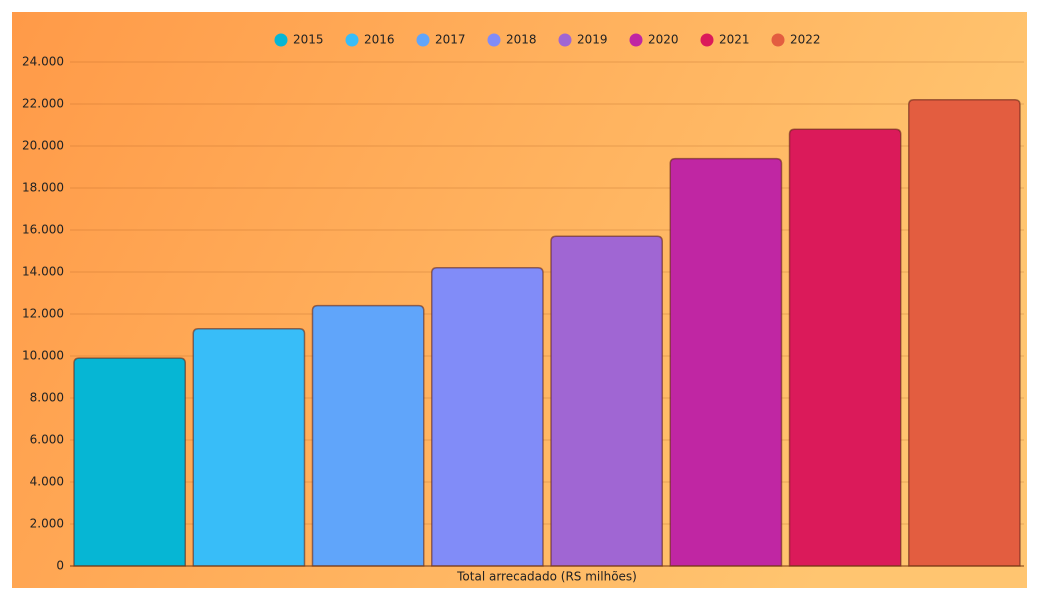 This screenshot has height=600, width=1039. I want to click on legend-label: 2016, so click(379, 40).